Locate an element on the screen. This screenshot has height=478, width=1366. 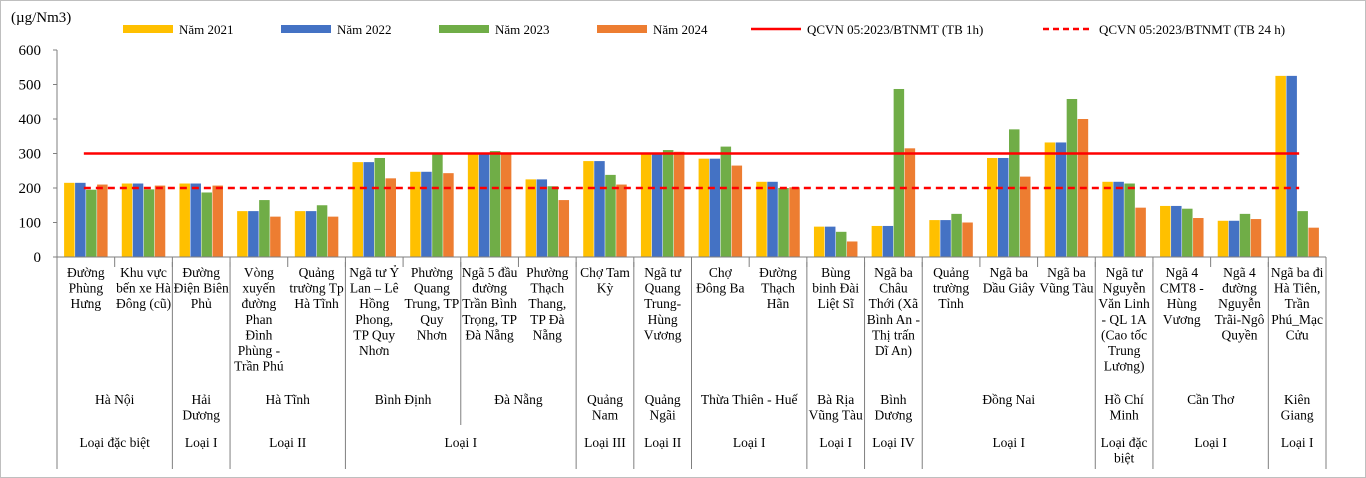
category-label-line: CMT8 - is located at coordinates (1182, 288).